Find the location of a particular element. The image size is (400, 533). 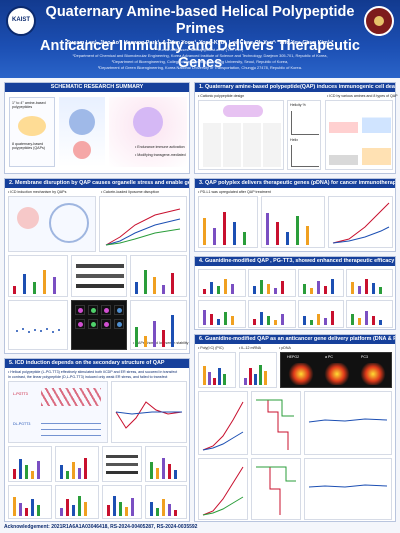

bar-chart-4c is located at coordinates (321, 283).